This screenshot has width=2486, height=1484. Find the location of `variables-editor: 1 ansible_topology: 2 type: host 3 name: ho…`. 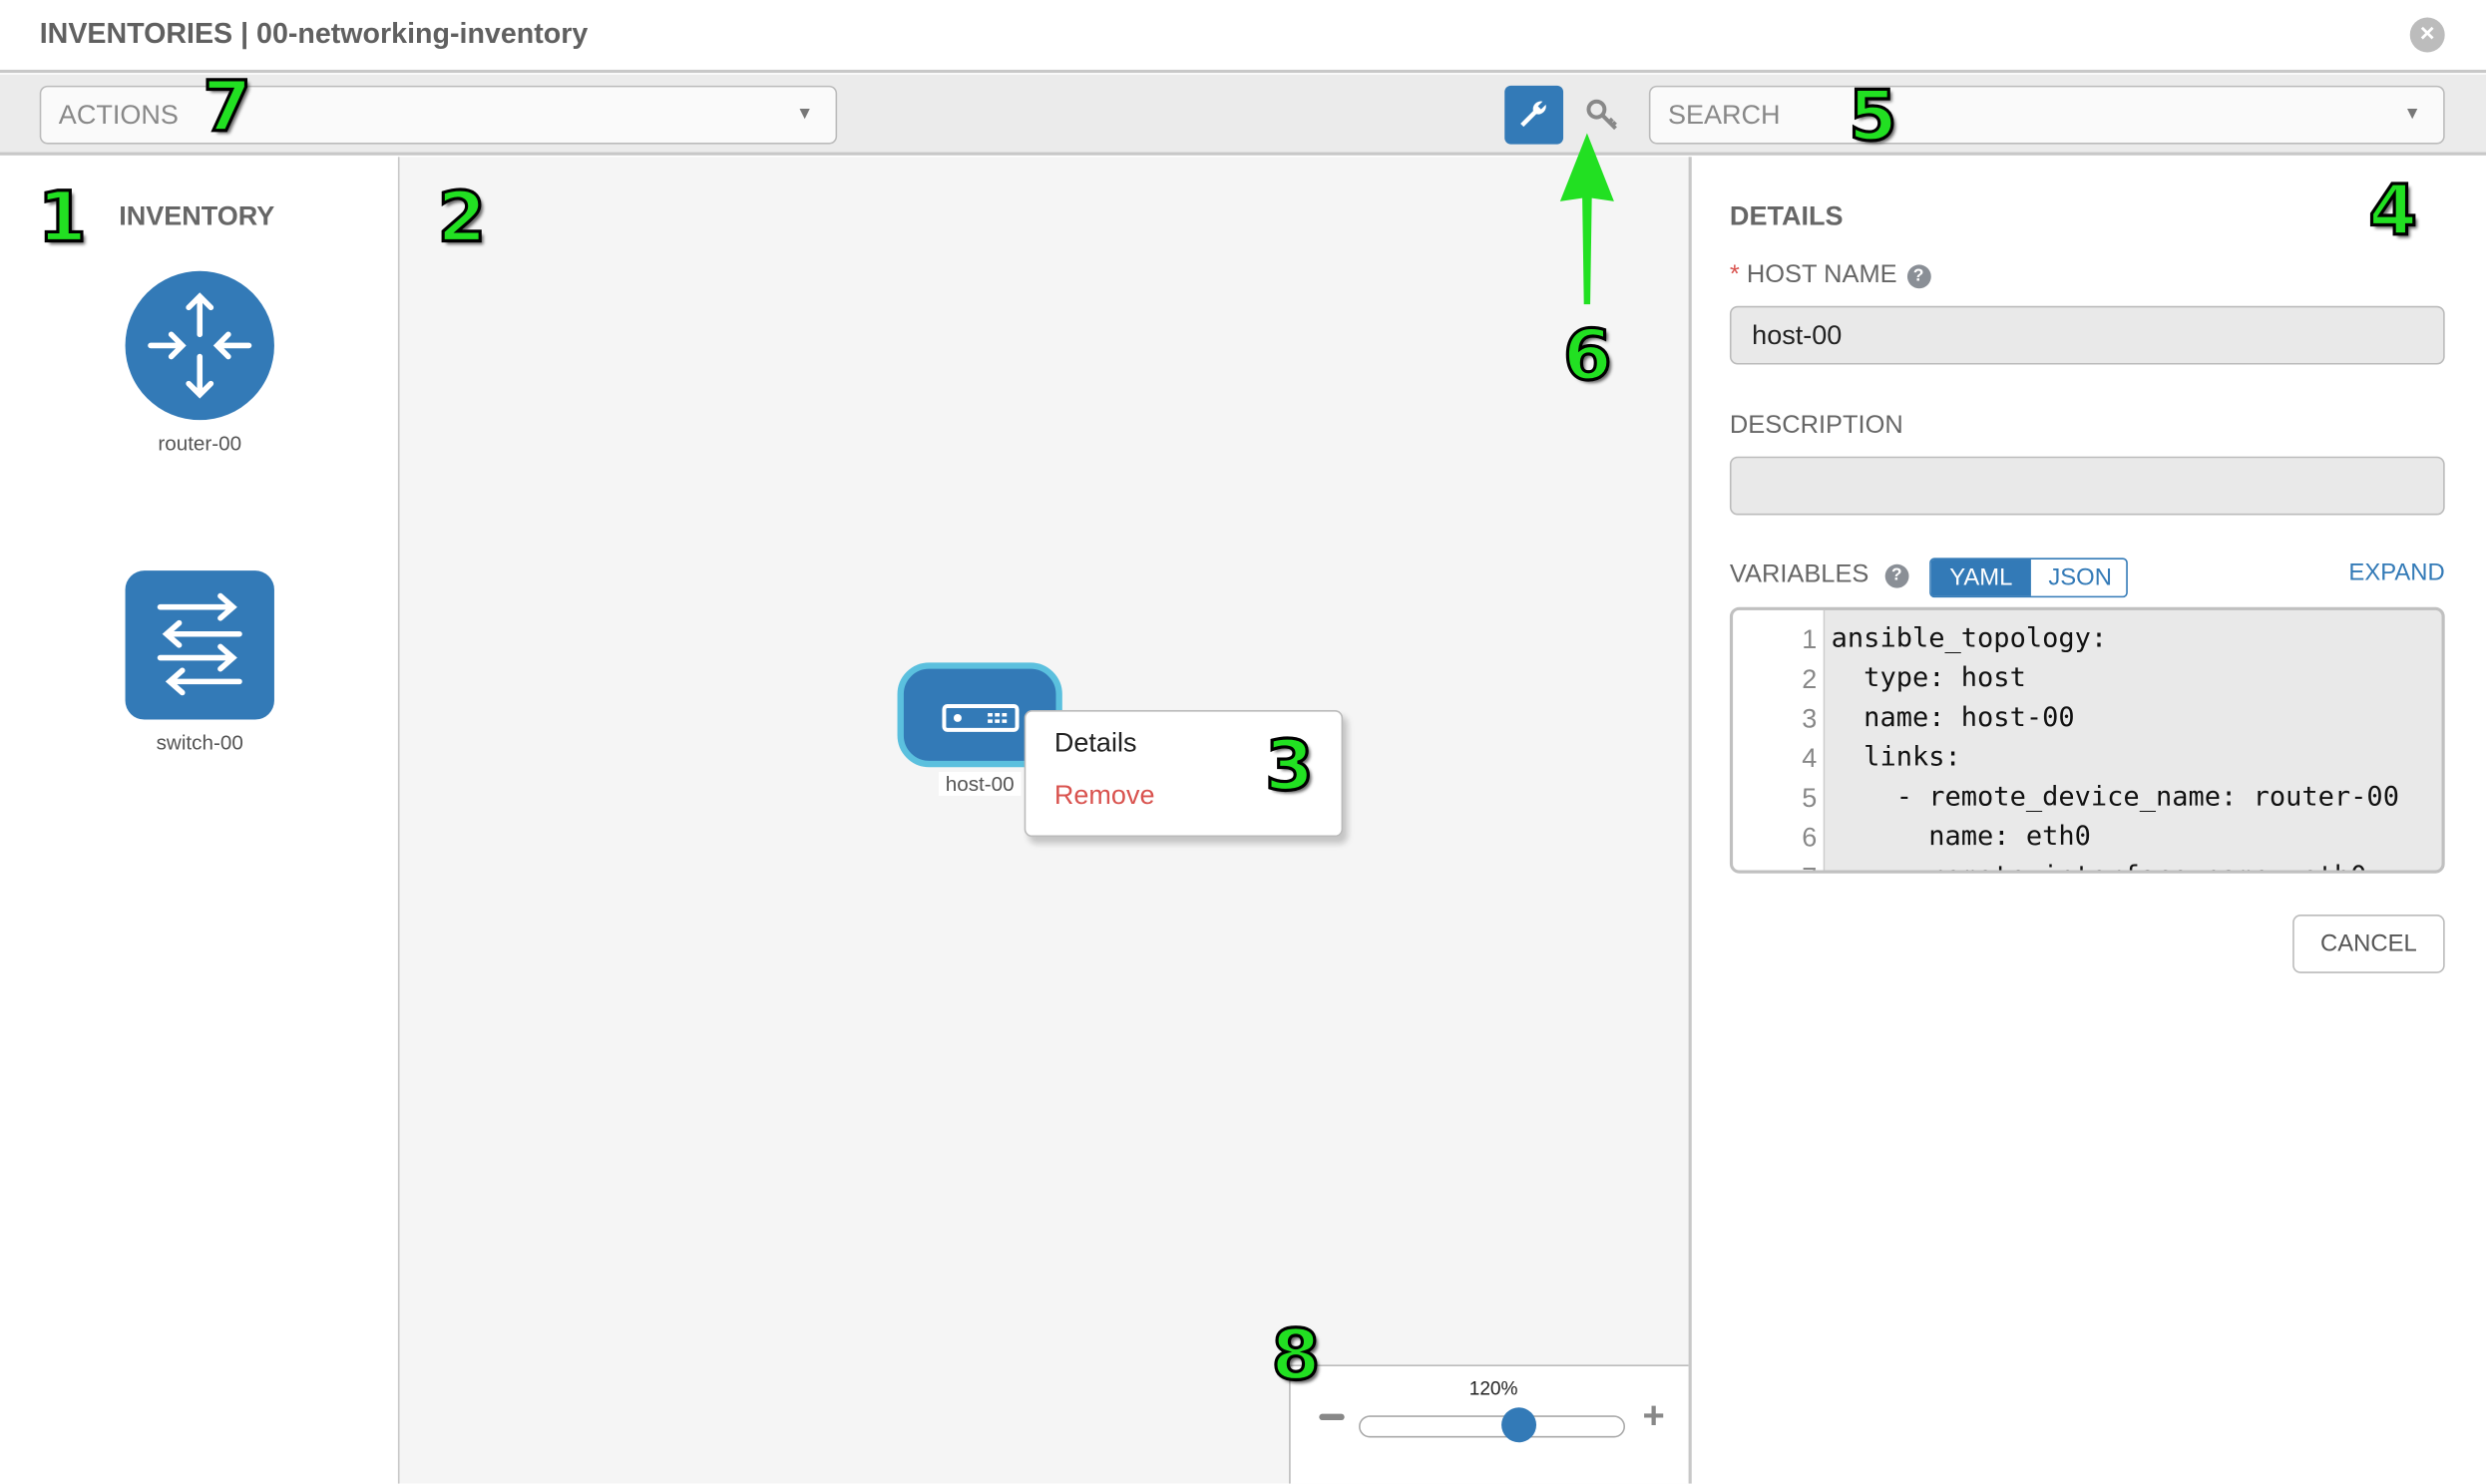

variables-editor: 1 ansible_topology: 2 type: host 3 name: ho… is located at coordinates (2087, 740).